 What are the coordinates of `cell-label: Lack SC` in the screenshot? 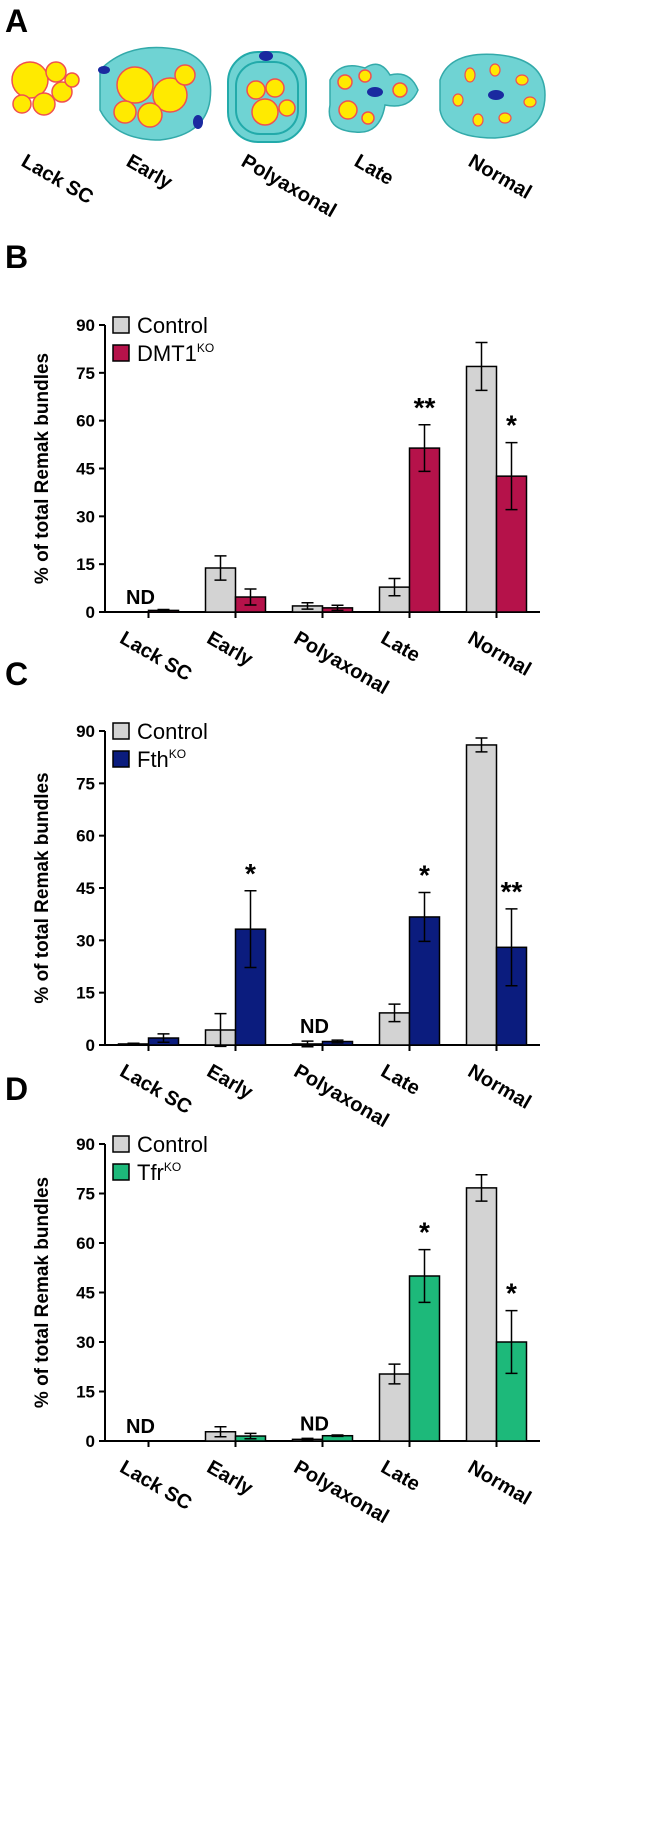 It's located at (57, 179).